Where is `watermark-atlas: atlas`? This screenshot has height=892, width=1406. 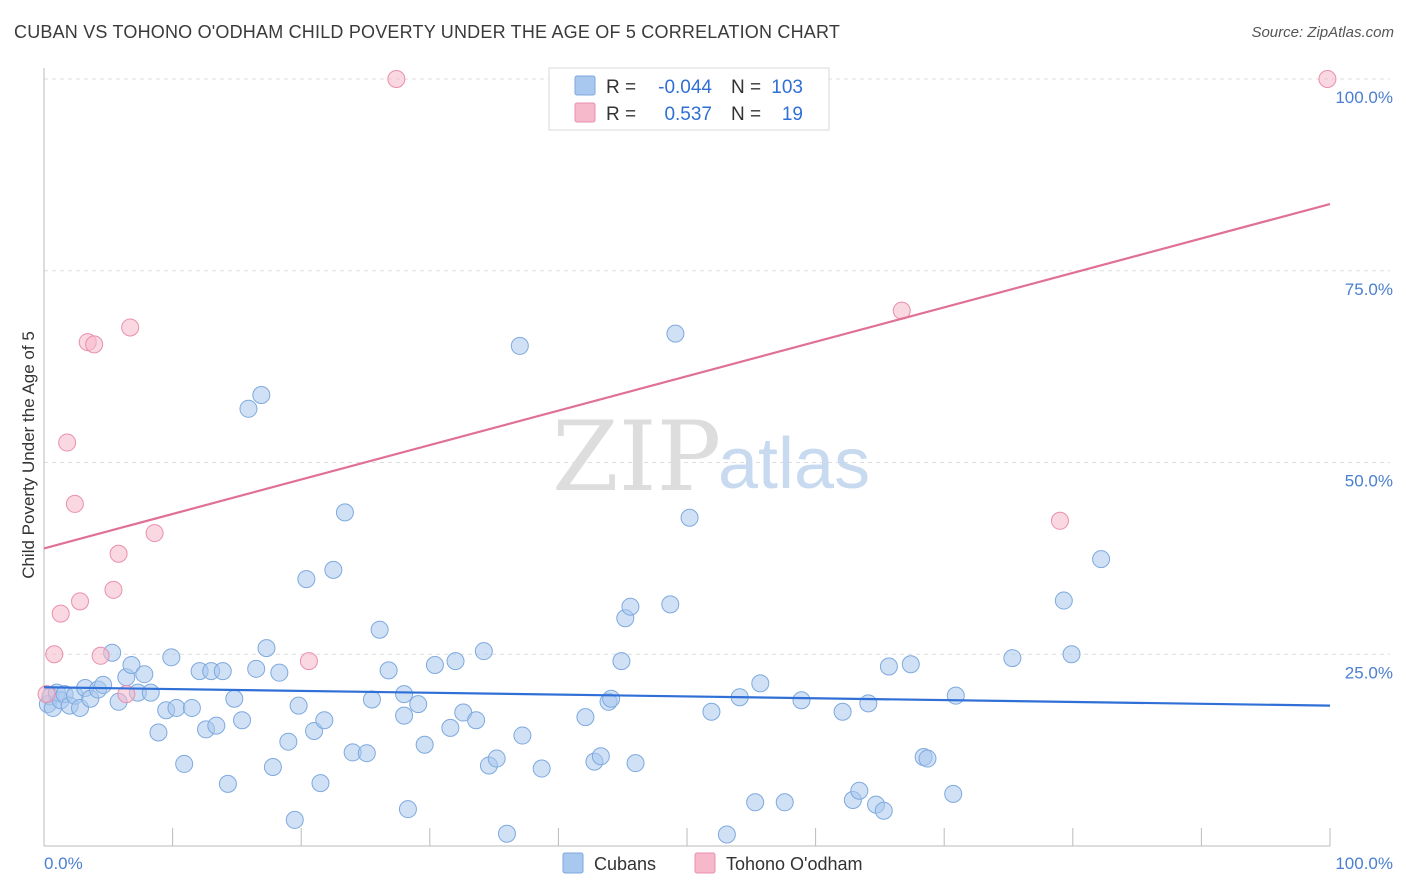
watermark-atlas: atlas is located at coordinates (794, 464).